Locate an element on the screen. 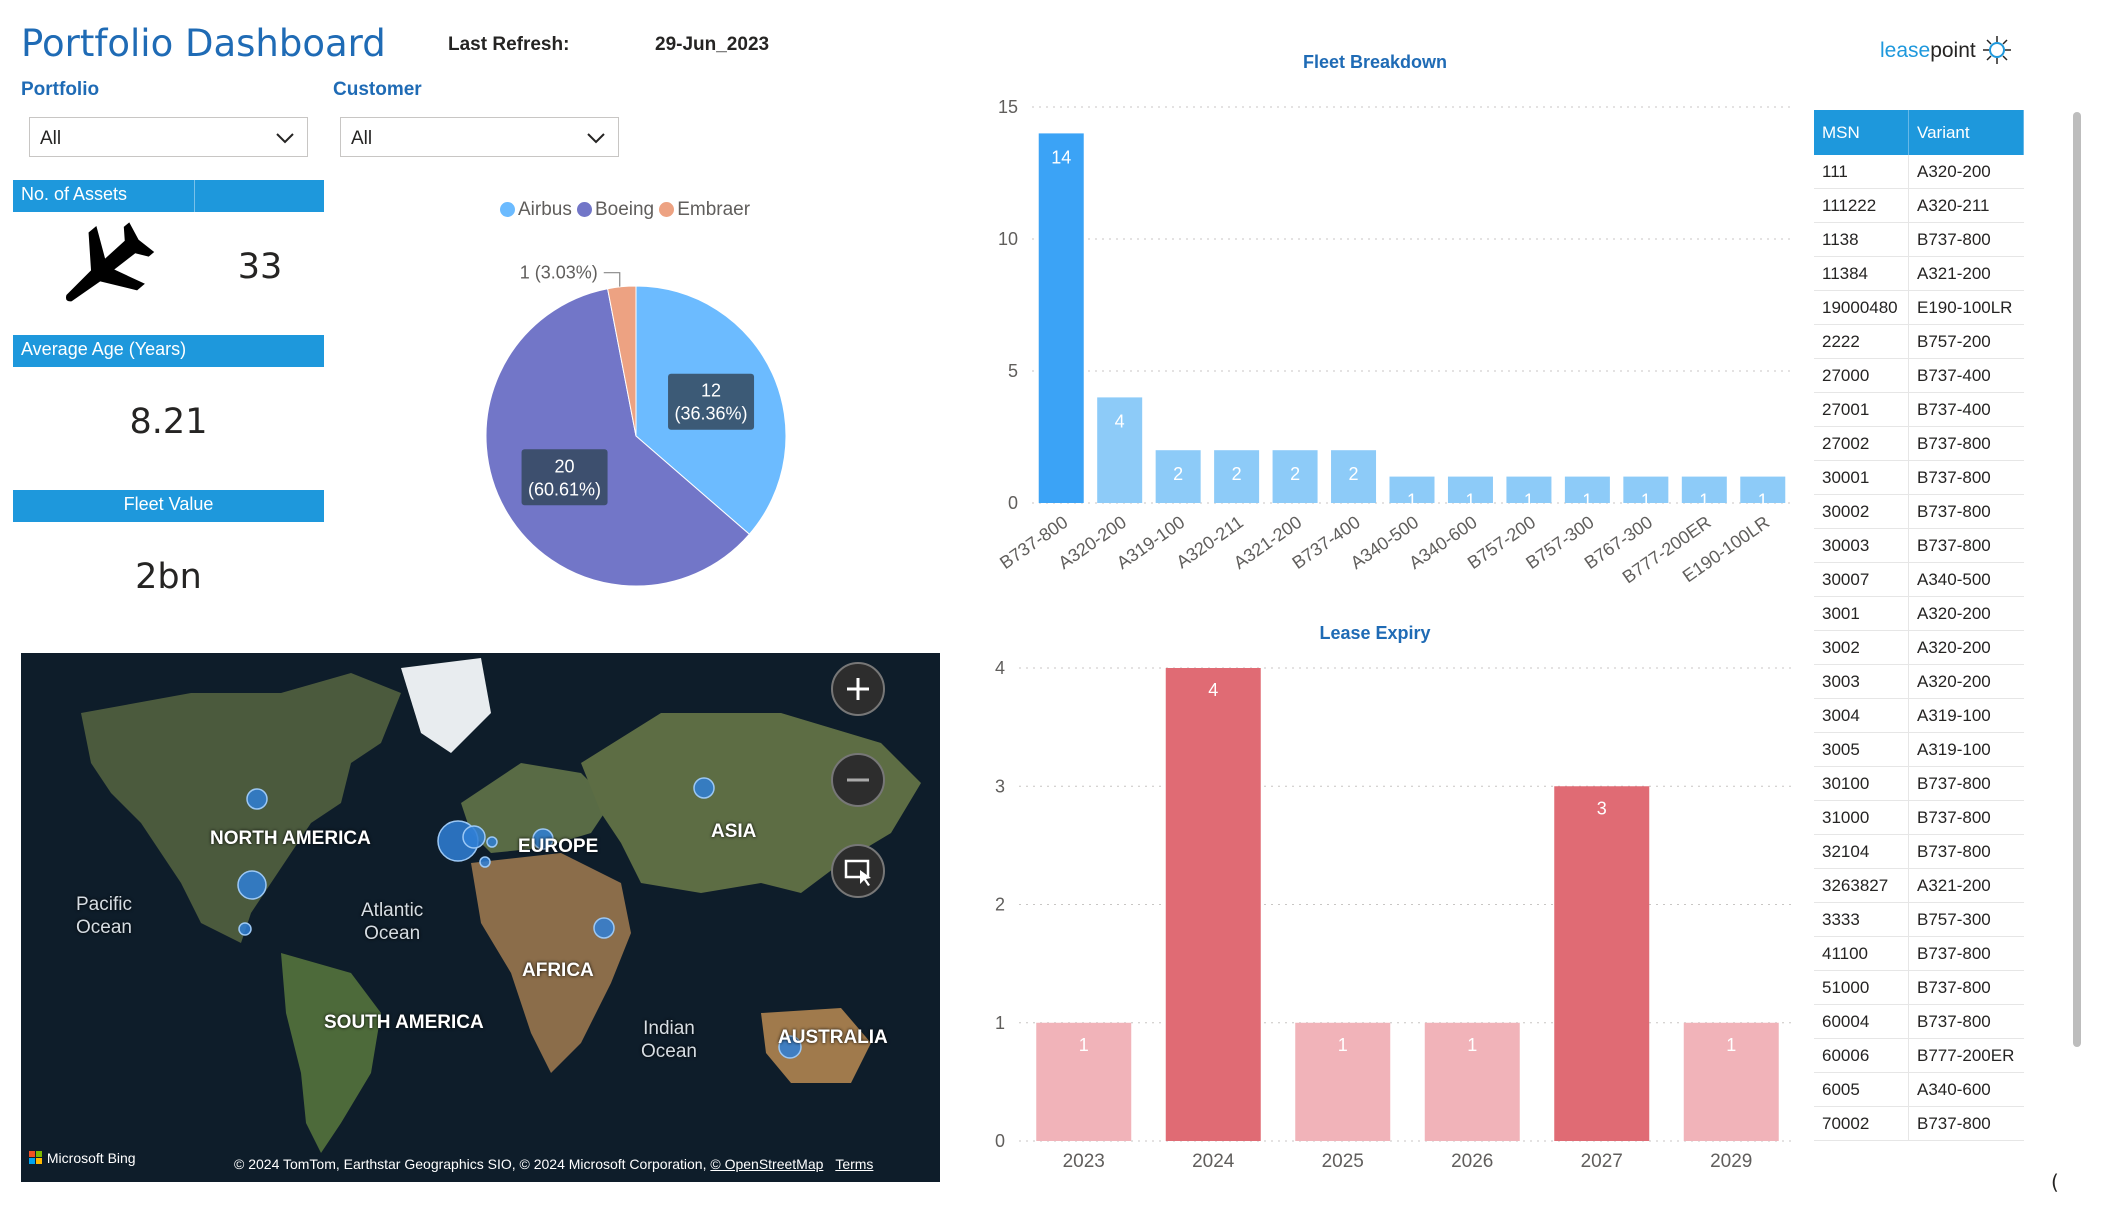 This screenshot has height=1226, width=2113. table-scrollbar is located at coordinates (2077, 579).